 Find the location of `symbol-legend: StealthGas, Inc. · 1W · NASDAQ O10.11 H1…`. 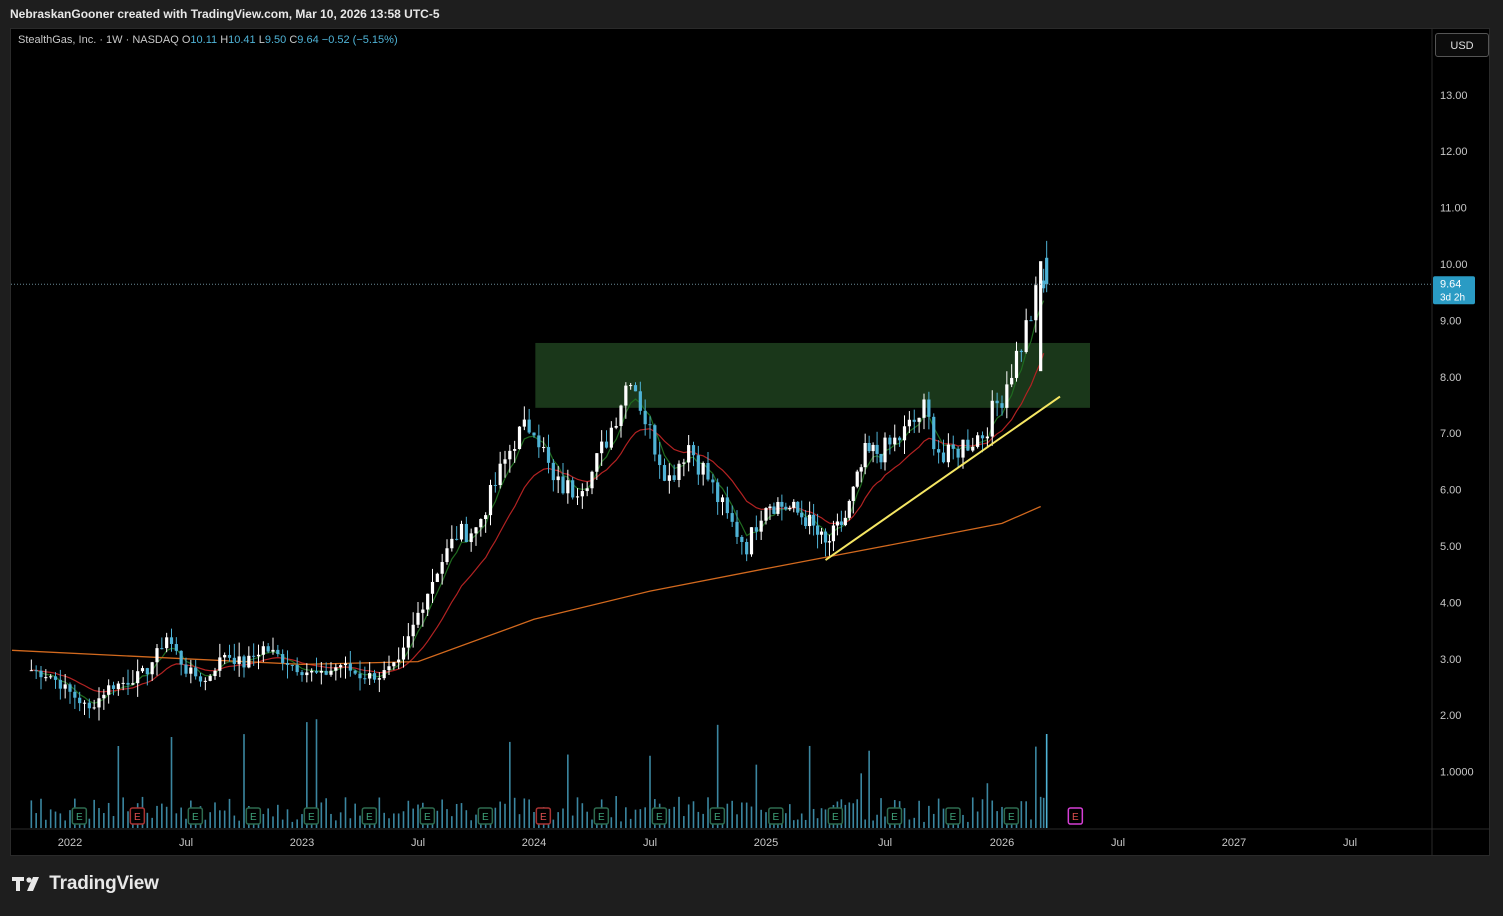

symbol-legend: StealthGas, Inc. · 1W · NASDAQ O10.11 H1… is located at coordinates (208, 40).